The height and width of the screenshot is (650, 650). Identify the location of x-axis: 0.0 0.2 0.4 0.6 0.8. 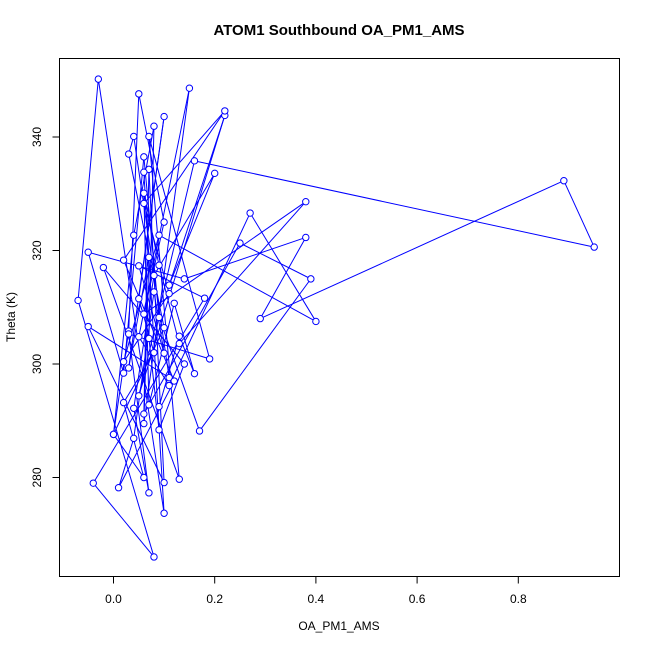
(316, 591).